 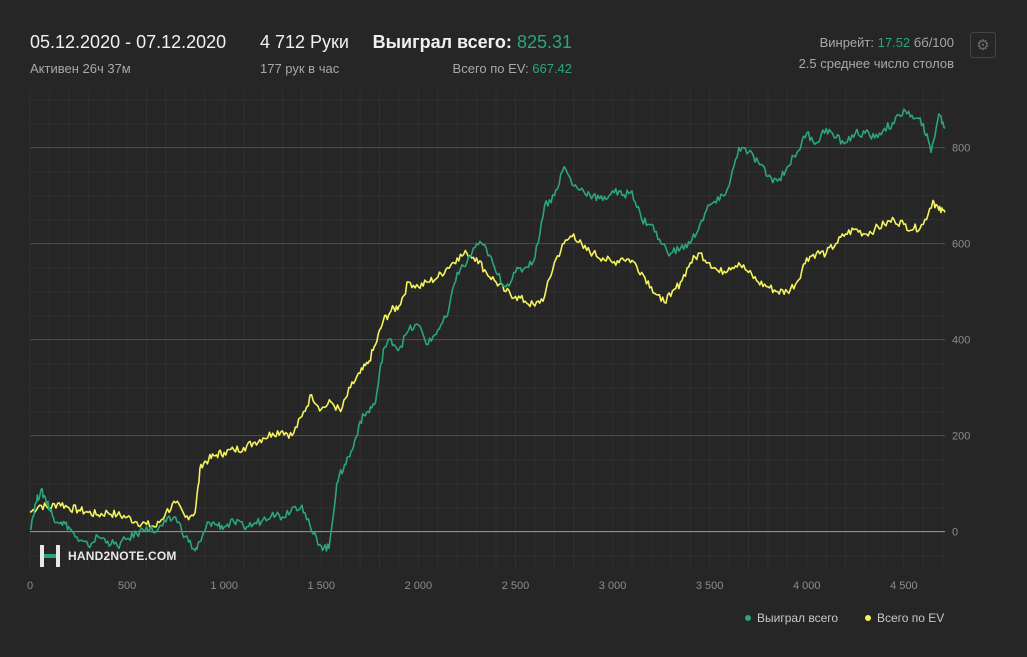 I want to click on legend-won-dot, so click(x=748, y=617).